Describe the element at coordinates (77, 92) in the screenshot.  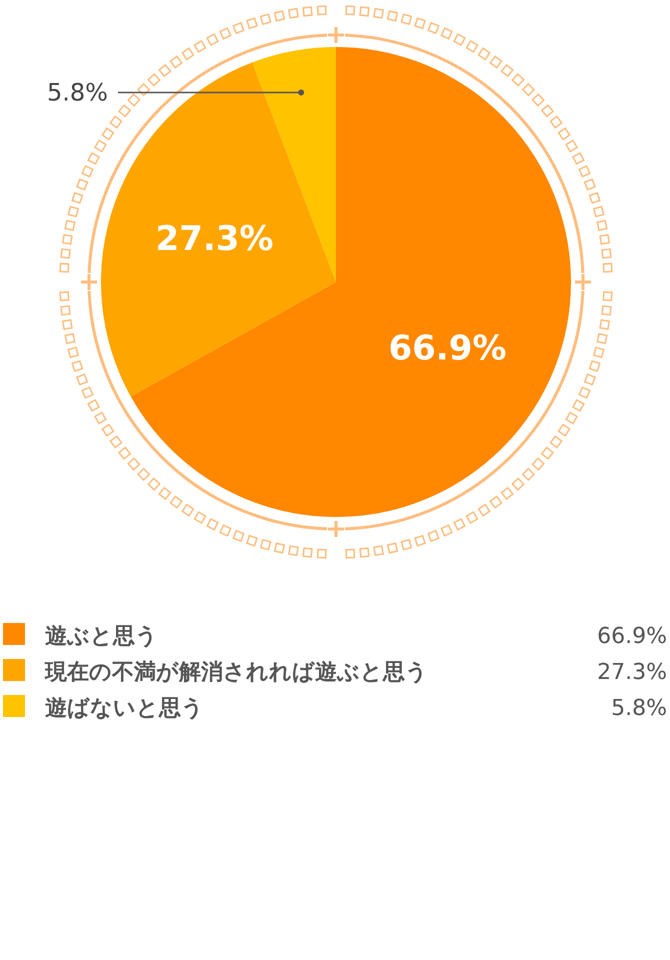
I see `data-label: 5.8%` at that location.